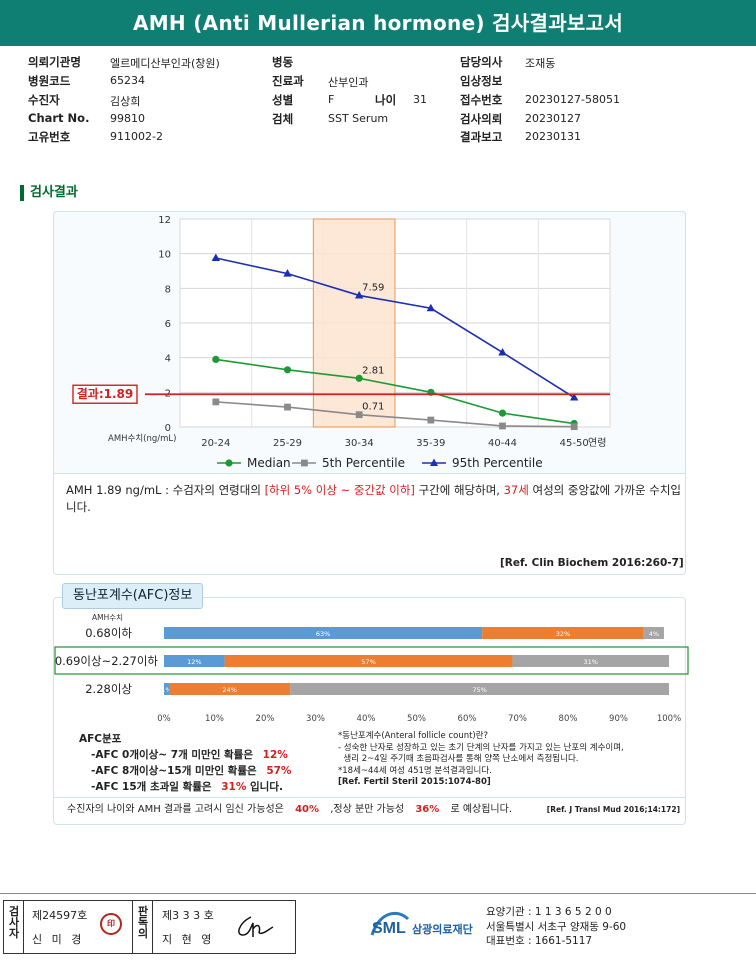  I want to click on header-value: SST Serum, so click(358, 118).